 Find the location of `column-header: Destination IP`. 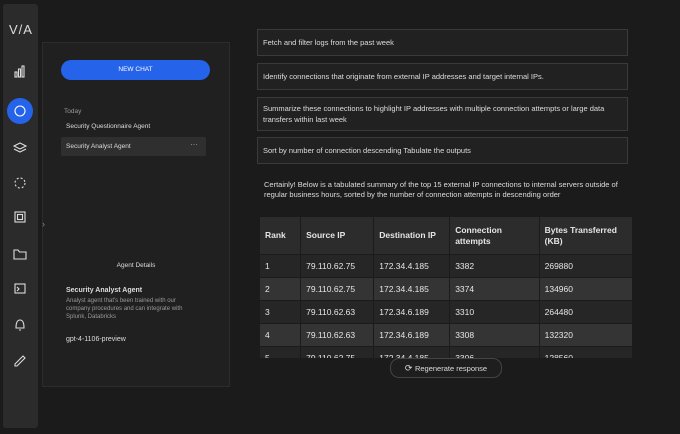

column-header: Destination IP is located at coordinates (412, 236).